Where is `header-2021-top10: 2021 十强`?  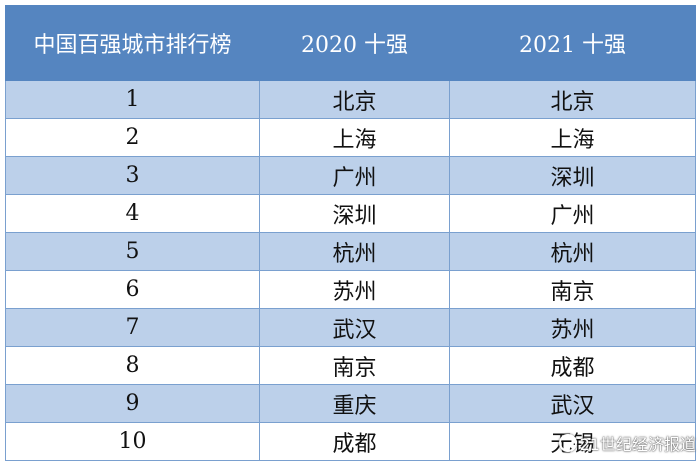
header-2021-top10: 2021 十强 is located at coordinates (572, 43).